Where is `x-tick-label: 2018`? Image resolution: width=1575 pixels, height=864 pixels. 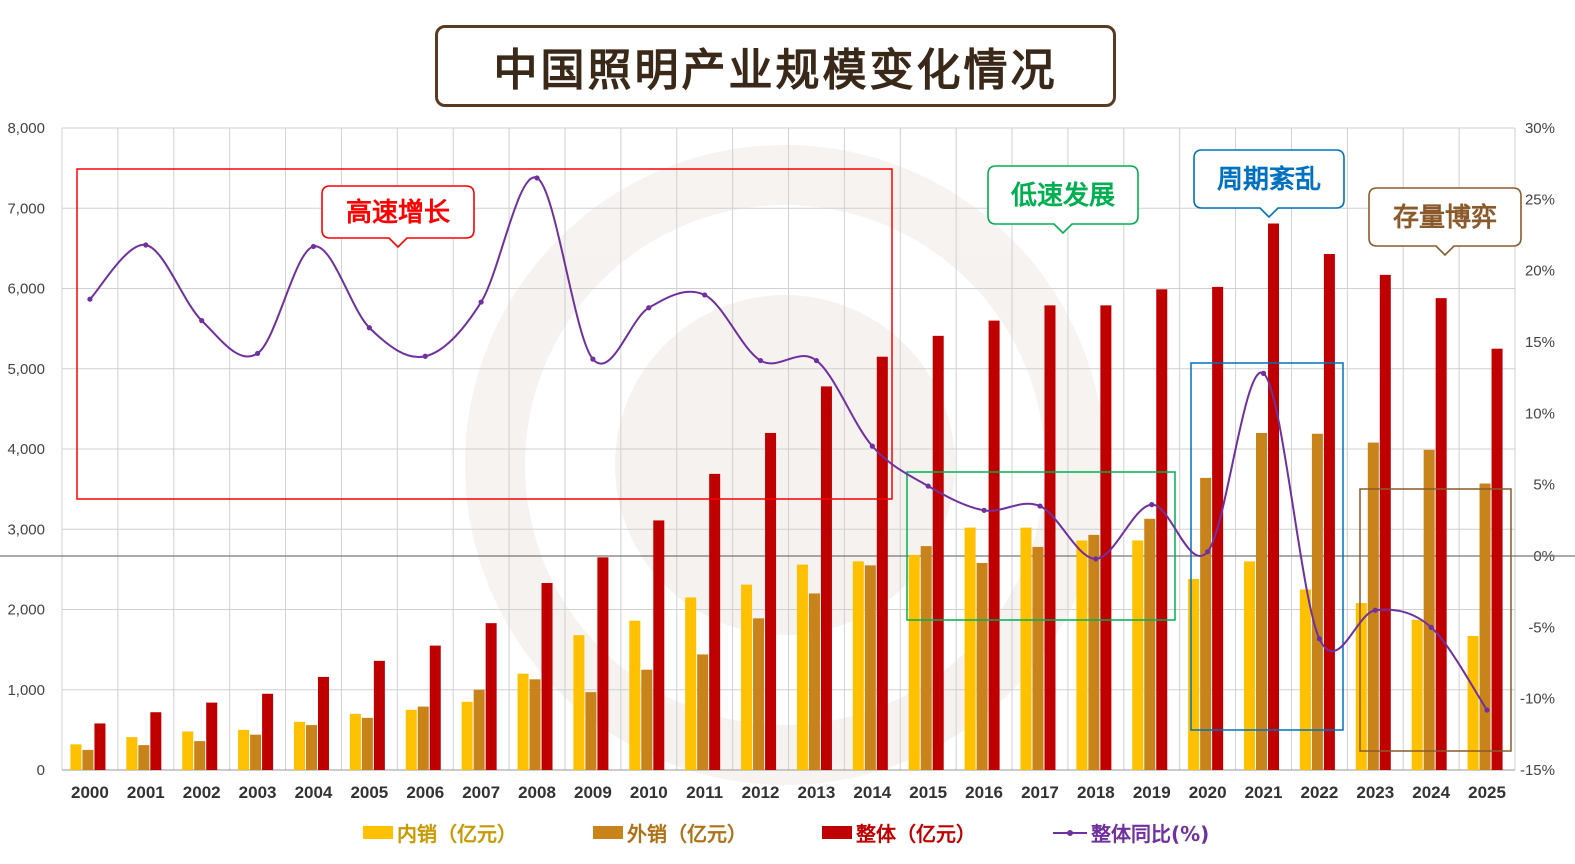
x-tick-label: 2018 is located at coordinates (1096, 792).